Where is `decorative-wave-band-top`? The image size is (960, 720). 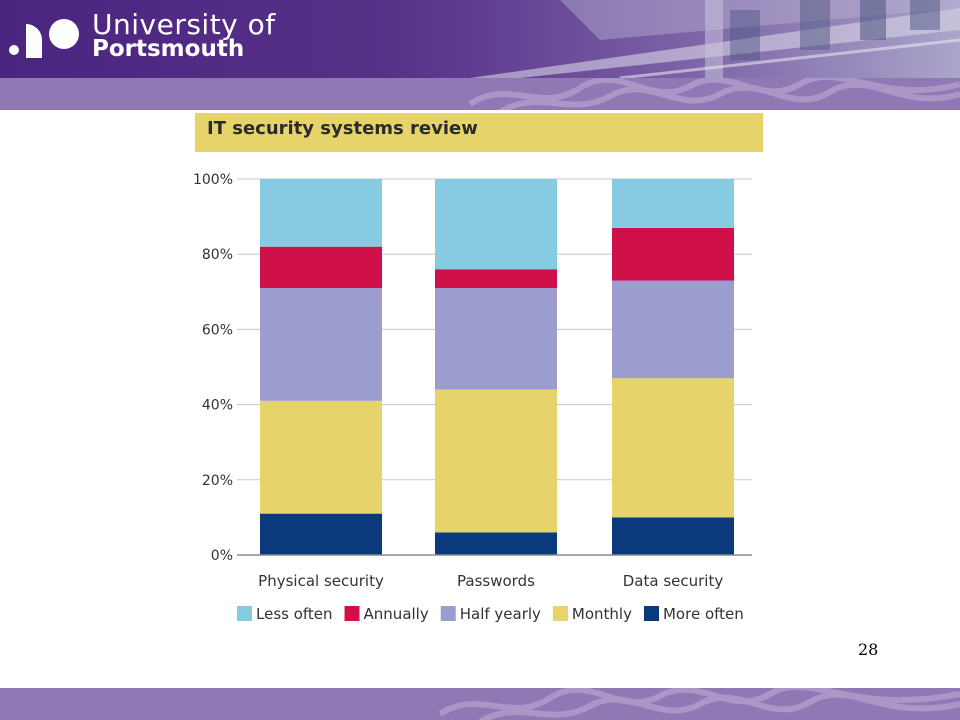 decorative-wave-band-top is located at coordinates (480, 94).